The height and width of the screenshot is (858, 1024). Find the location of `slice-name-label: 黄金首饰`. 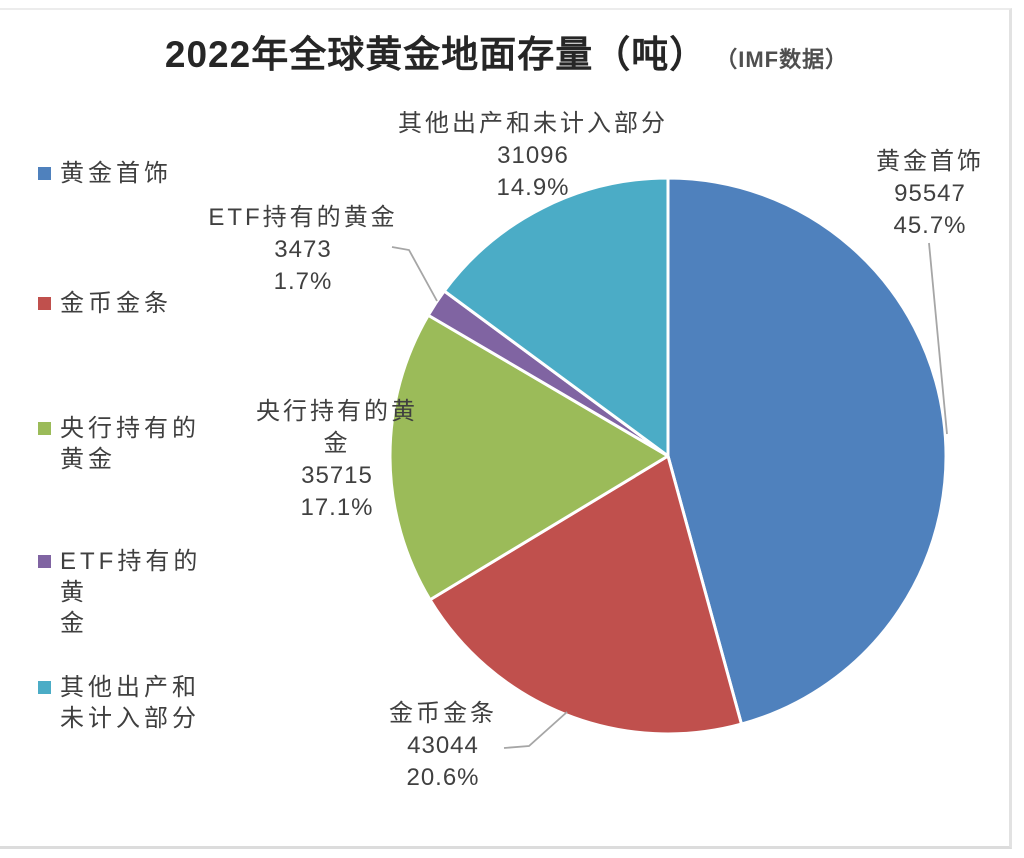

slice-name-label: 黄金首饰 is located at coordinates (930, 161).